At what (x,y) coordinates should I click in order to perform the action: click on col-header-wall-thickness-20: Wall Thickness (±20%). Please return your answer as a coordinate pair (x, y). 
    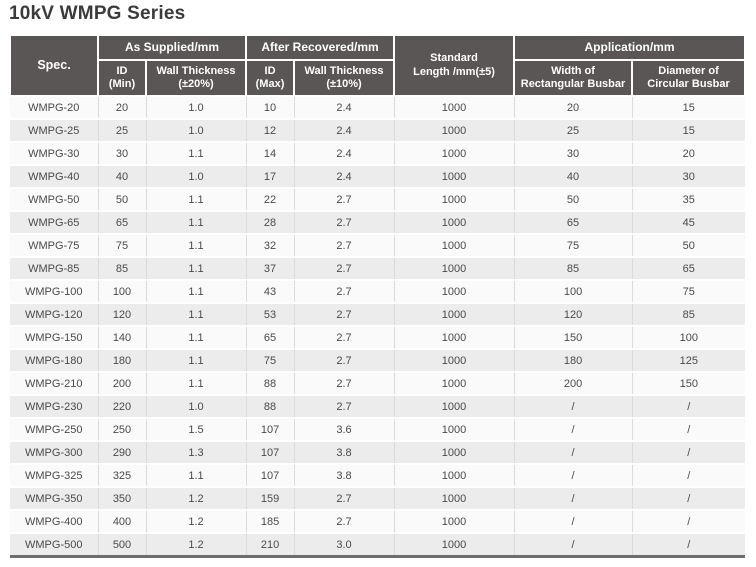
    Looking at the image, I should click on (196, 78).